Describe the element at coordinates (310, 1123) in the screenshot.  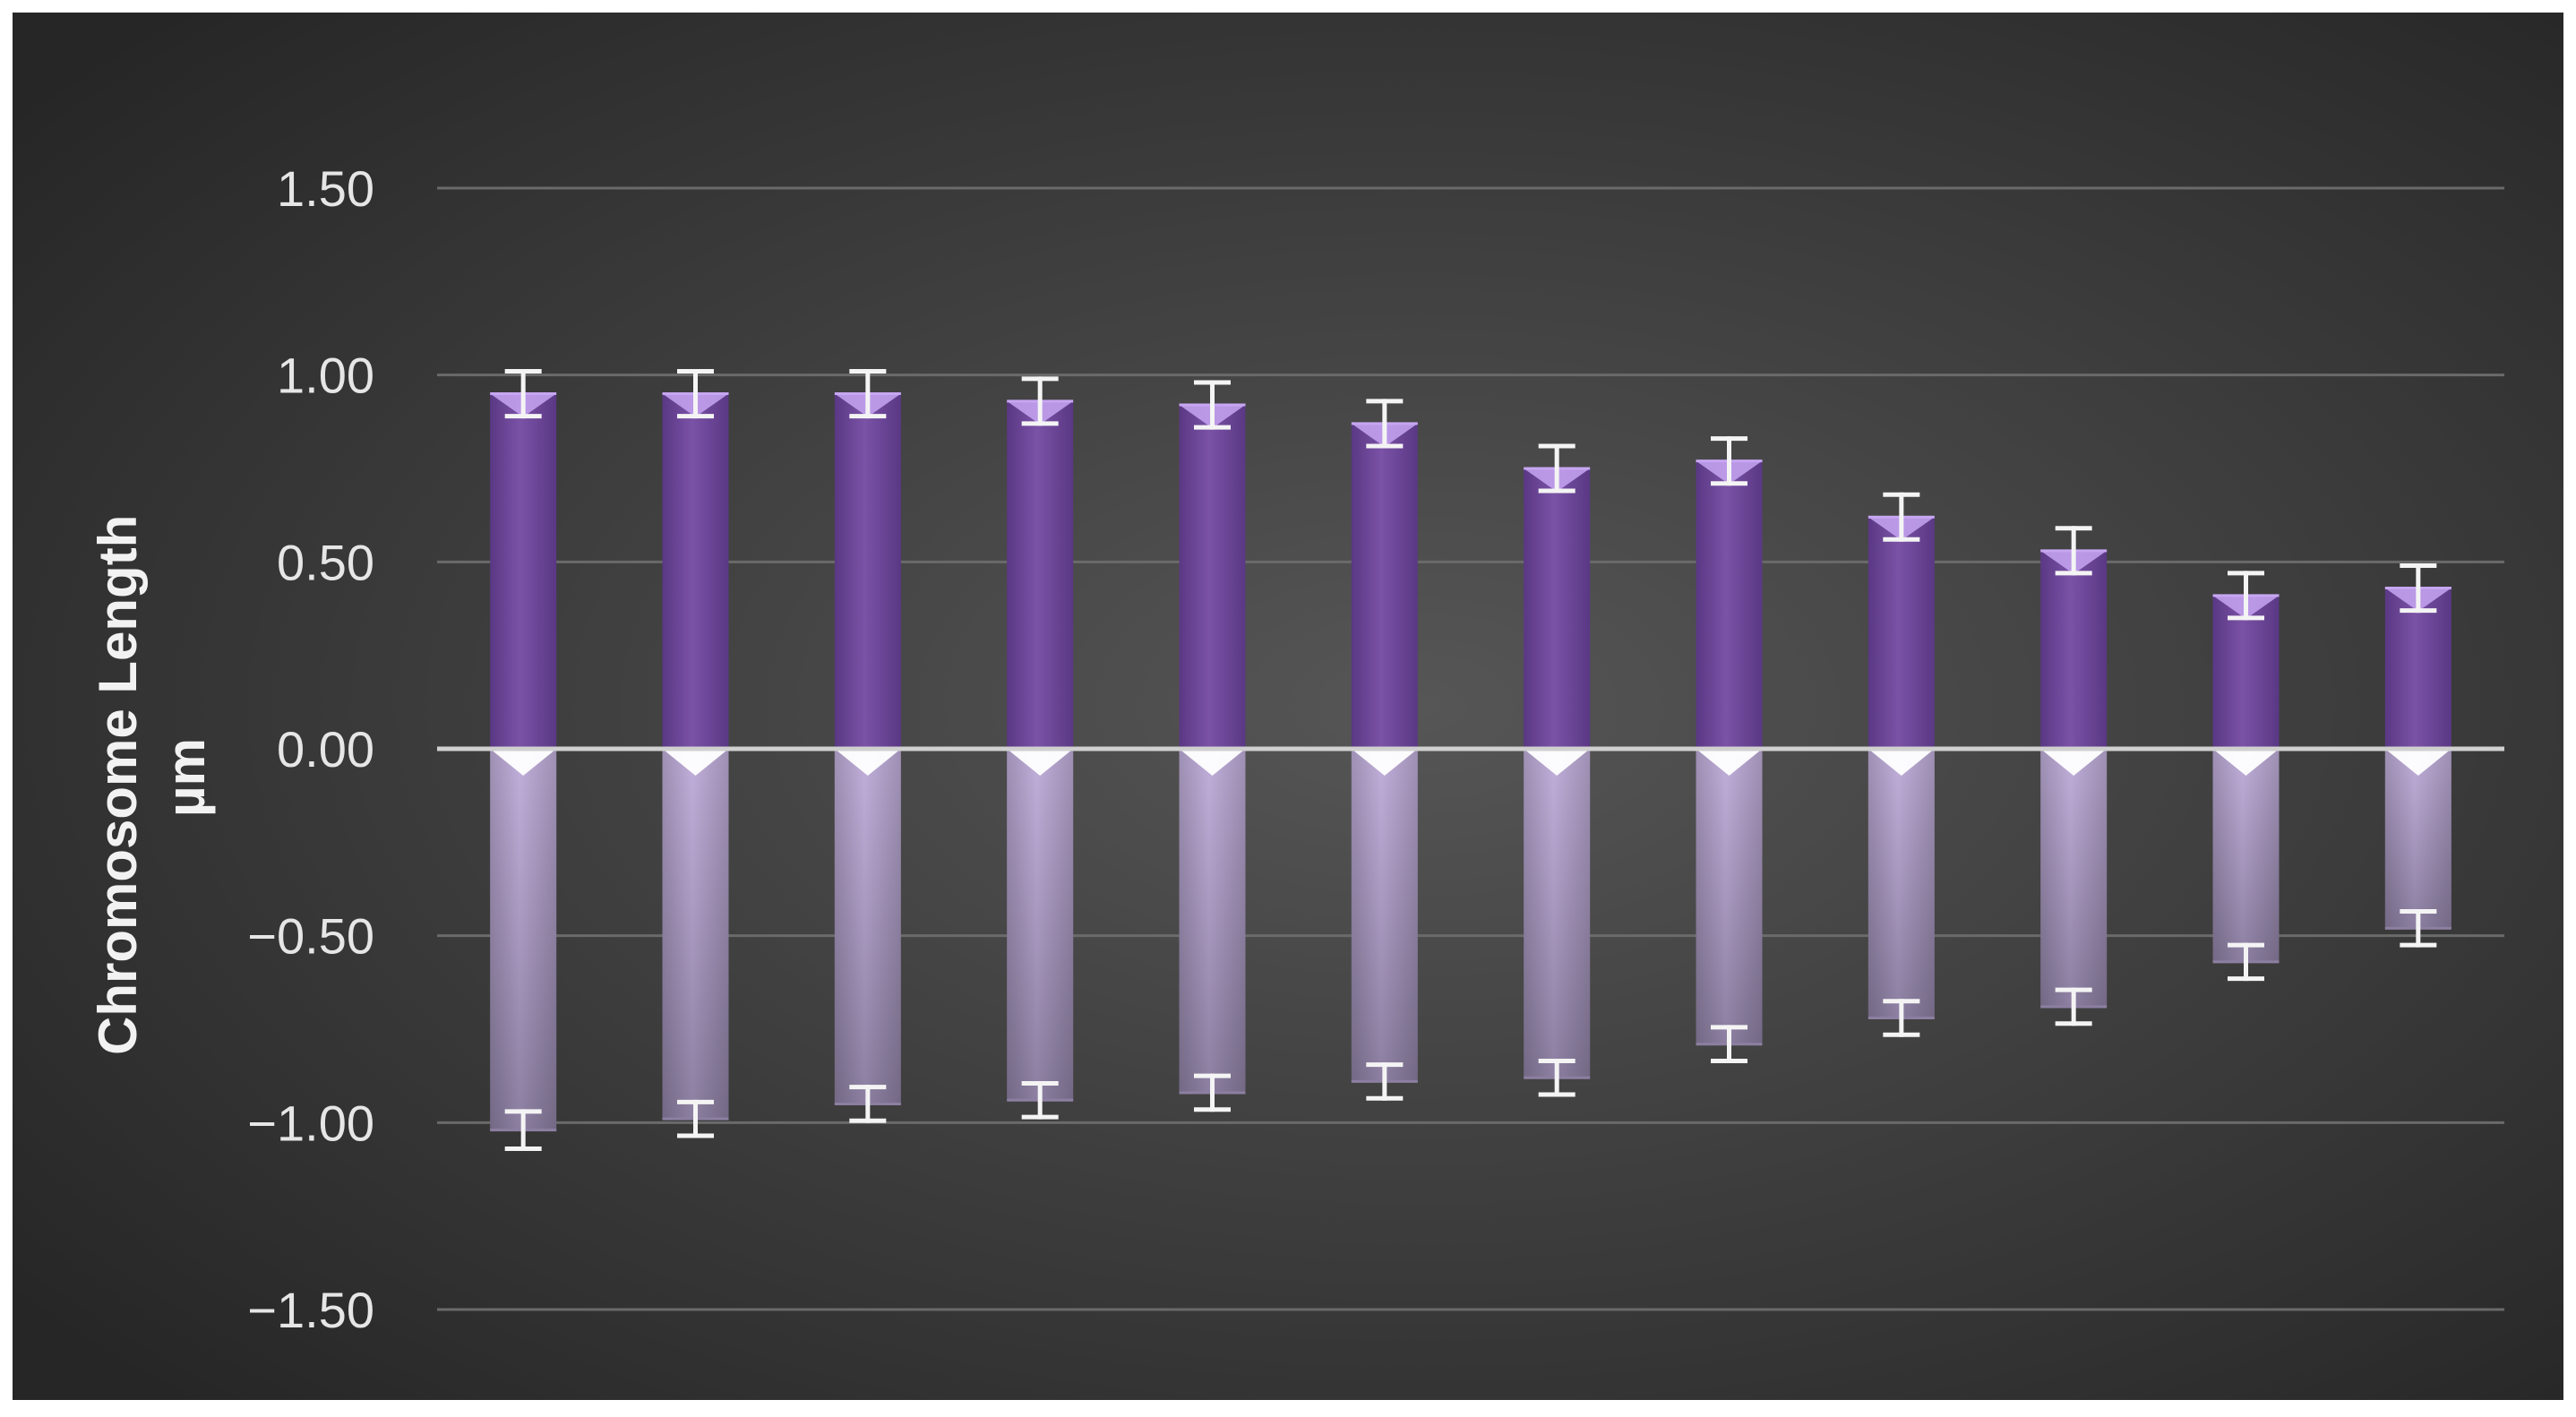
I see `y-tick-label: −1.00` at that location.